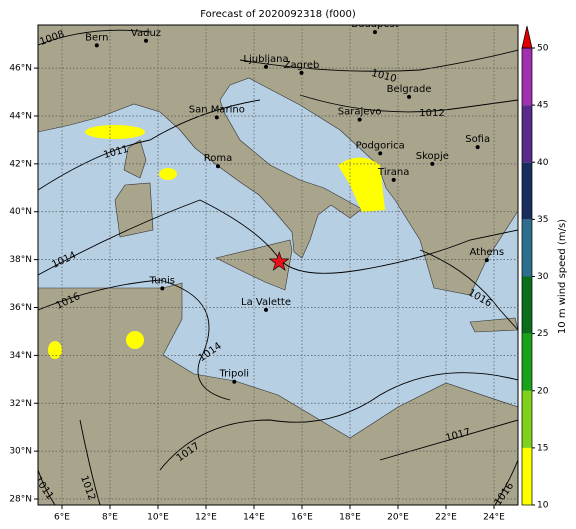 The height and width of the screenshot is (529, 576). Describe the element at coordinates (254, 518) in the screenshot. I see `x-tick-label: 14°E` at that location.